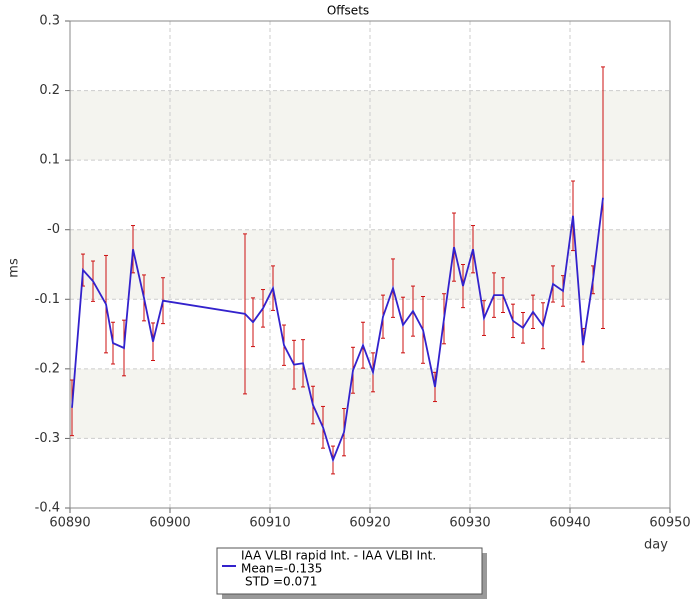 The image size is (700, 600). I want to click on x-tick-label: 60950, so click(669, 523).